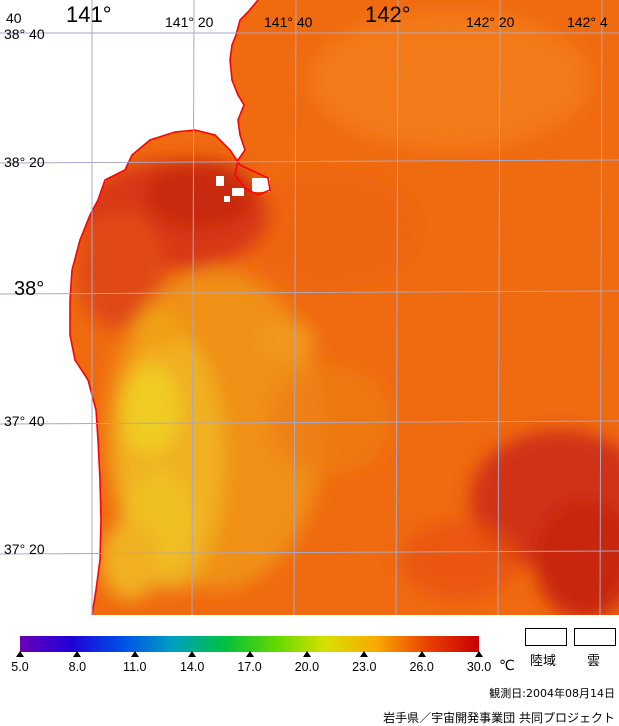 The height and width of the screenshot is (726, 619). I want to click on latitude-label-37-40: 37° 40, so click(24, 421).